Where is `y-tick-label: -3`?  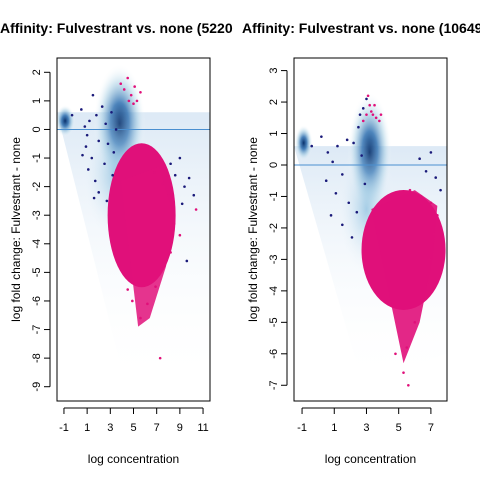 y-tick-label: -3 is located at coordinates (274, 260).